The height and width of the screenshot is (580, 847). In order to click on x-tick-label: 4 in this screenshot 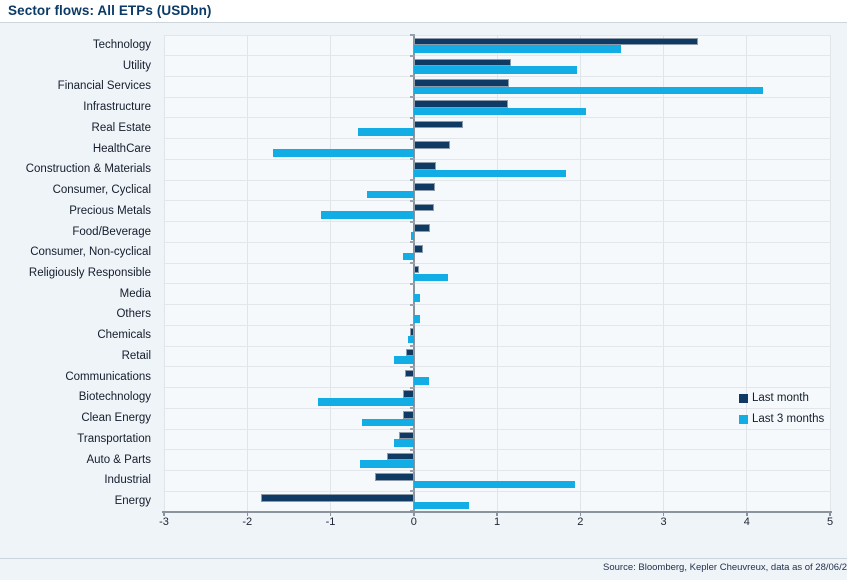, I will do `click(746, 522)`.